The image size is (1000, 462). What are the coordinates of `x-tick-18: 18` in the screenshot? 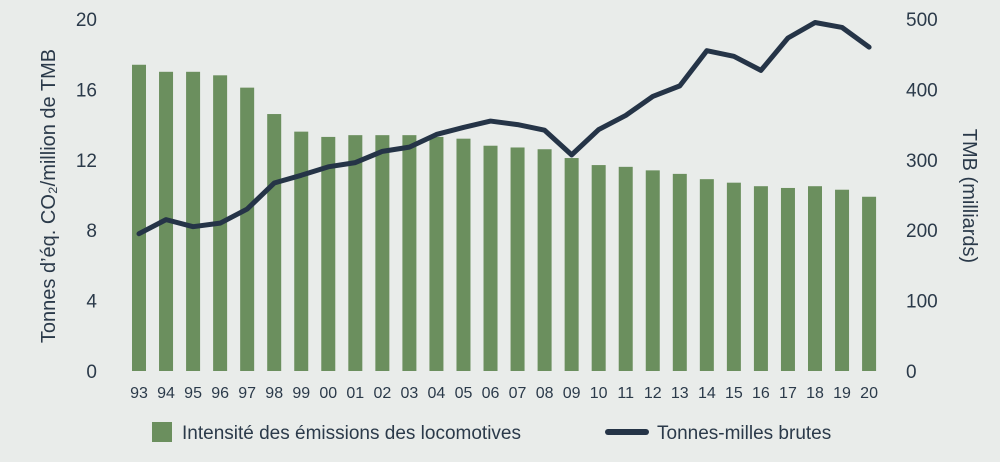 It's located at (815, 393).